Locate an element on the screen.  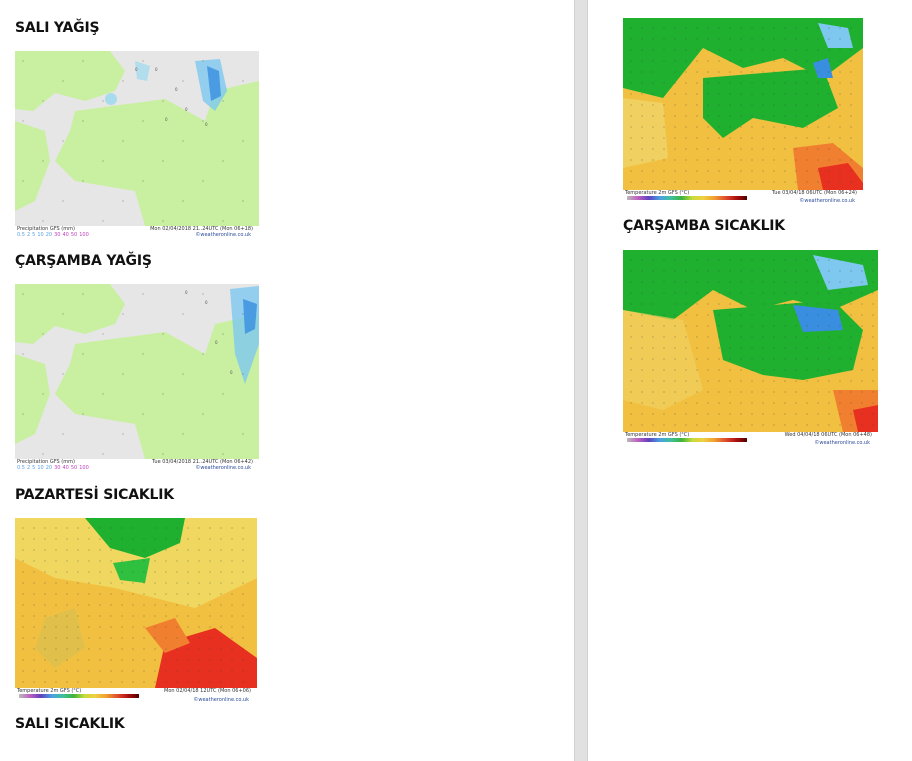
precip-map-wednesday-image: 0 0 0 0 is located at coordinates (137, 371).